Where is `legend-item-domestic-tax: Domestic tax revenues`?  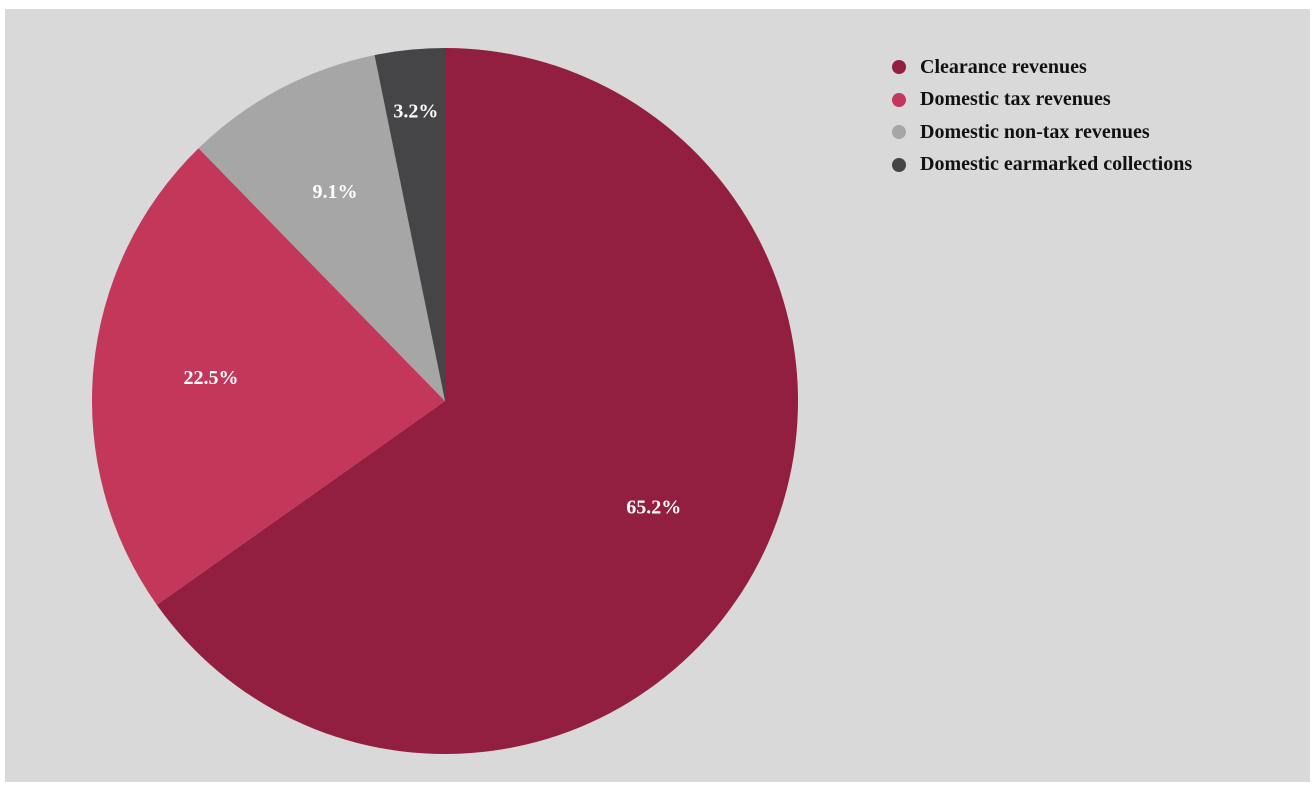
legend-item-domestic-tax: Domestic tax revenues is located at coordinates (1042, 100).